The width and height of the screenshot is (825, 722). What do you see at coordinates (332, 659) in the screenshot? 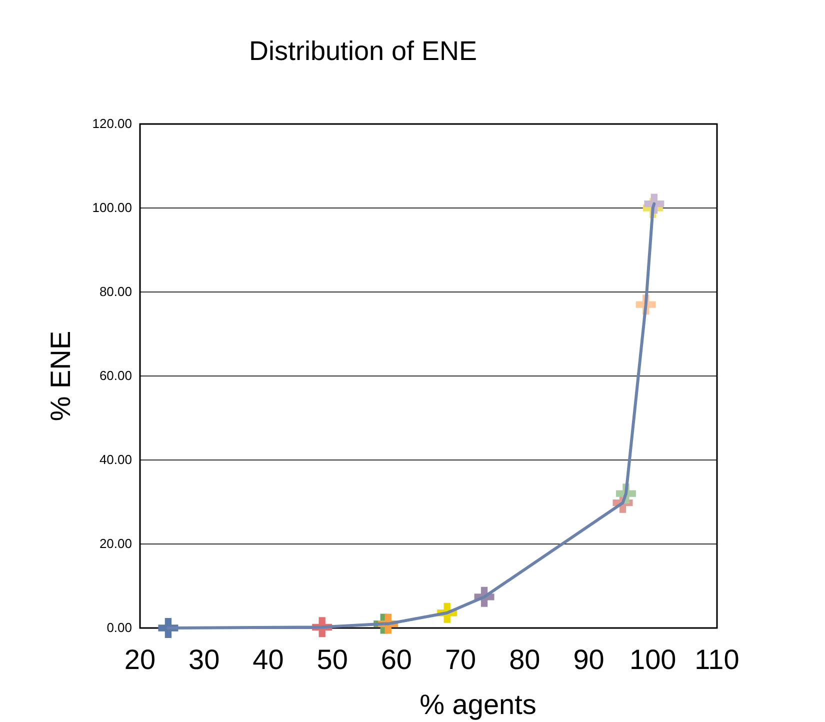
I see `x-tick-label: 50` at bounding box center [332, 659].